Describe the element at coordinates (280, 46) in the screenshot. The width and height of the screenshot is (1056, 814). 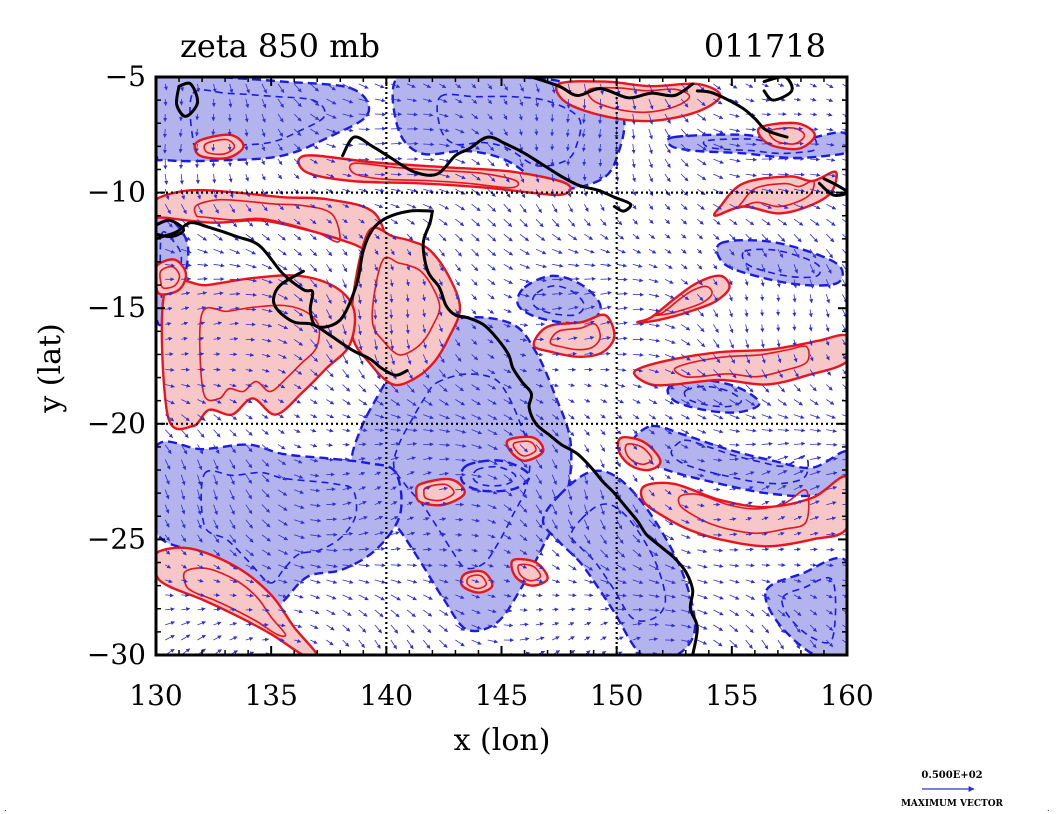
I see `chart-title: zeta 850 mb` at that location.